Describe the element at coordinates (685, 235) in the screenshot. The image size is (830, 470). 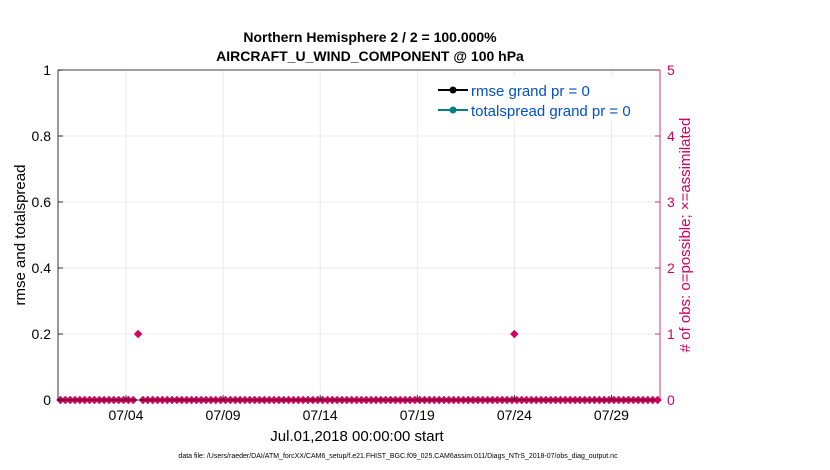
I see `y-axis-right-label: # of obs: o=possible; ×=assimilated` at that location.